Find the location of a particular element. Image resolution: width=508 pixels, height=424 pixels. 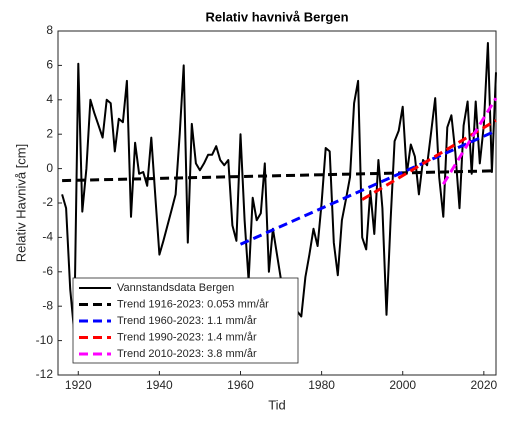

x-tick-label: 1940 is located at coordinates (159, 385).